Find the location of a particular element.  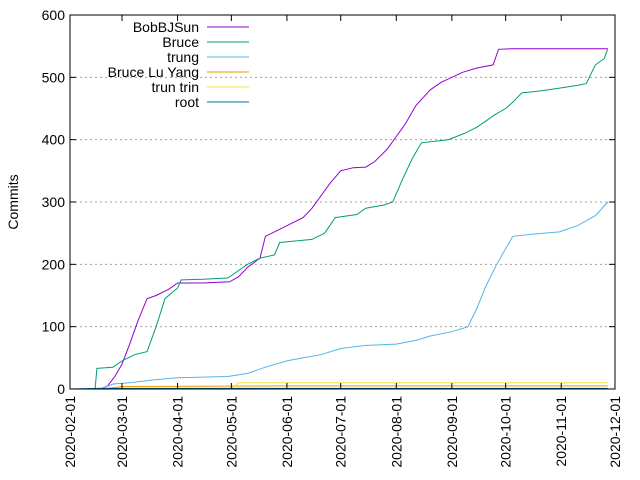

legend-label: BobBJSun is located at coordinates (166, 27).